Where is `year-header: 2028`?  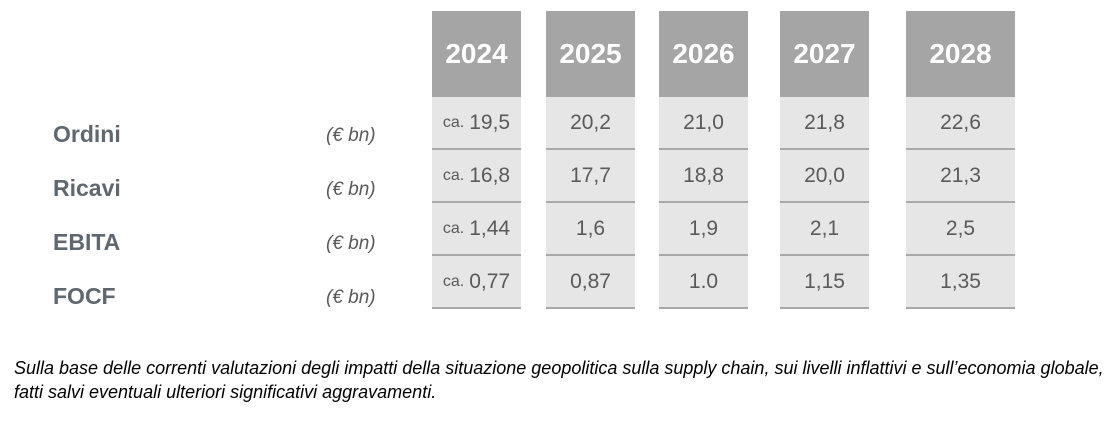
year-header: 2028 is located at coordinates (960, 54).